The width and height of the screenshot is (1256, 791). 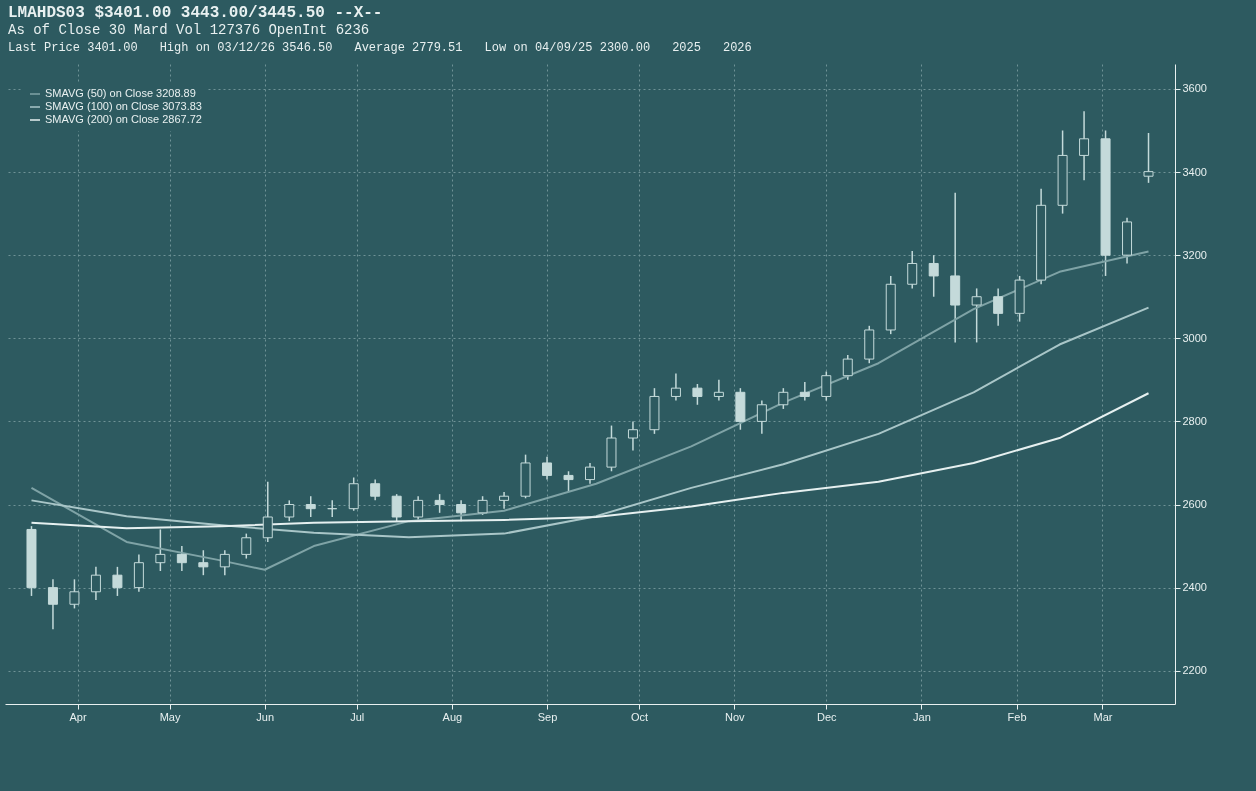 I want to click on text: Last Price 3401.00, so click(x=73, y=48).